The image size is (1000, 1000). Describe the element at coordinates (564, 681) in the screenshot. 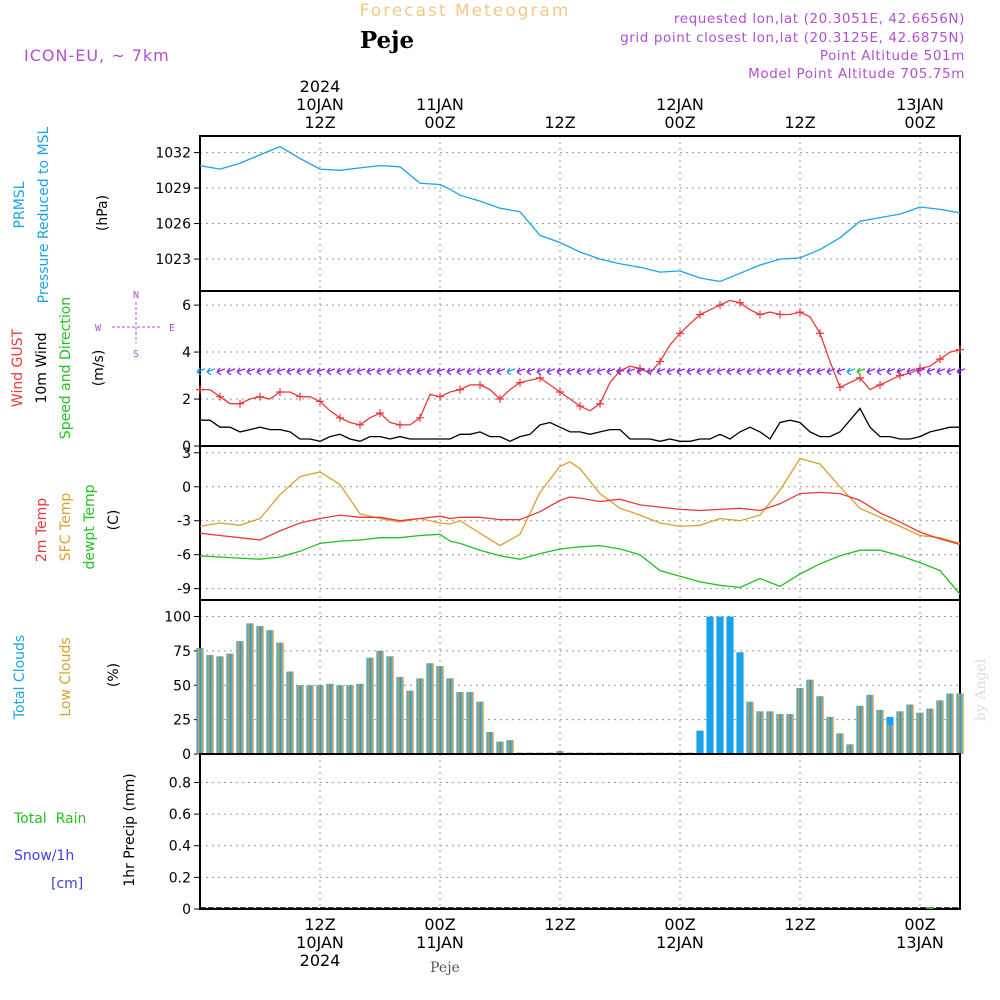

I see `clouds-panel: 0 25 50 75 100` at that location.